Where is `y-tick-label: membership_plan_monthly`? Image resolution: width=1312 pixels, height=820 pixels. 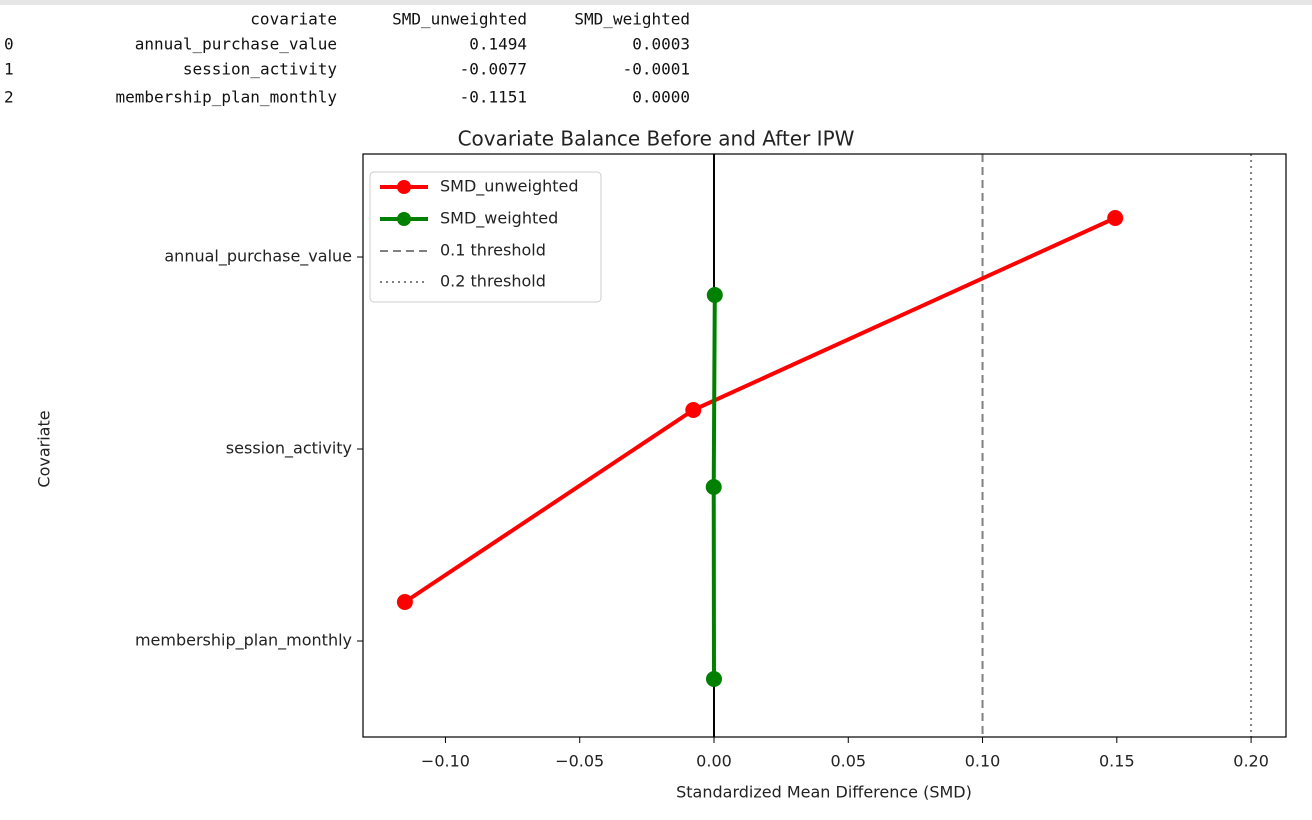 y-tick-label: membership_plan_monthly is located at coordinates (243, 641).